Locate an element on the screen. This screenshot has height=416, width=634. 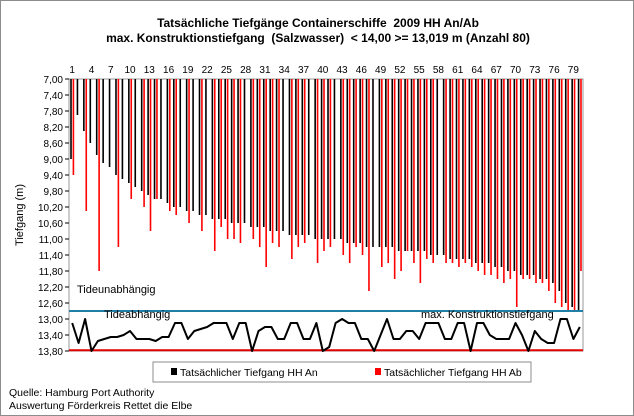
y-tick-label: 9,00 is located at coordinates (54, 160).